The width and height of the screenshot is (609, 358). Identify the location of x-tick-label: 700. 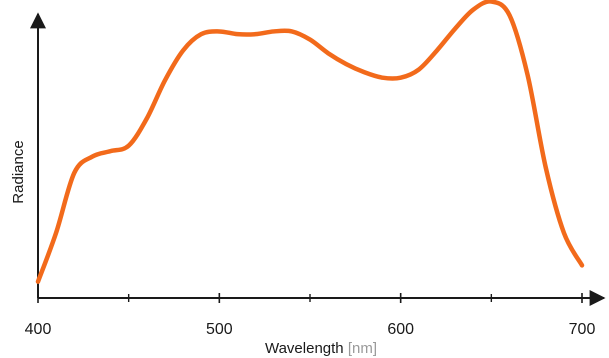
(582, 329).